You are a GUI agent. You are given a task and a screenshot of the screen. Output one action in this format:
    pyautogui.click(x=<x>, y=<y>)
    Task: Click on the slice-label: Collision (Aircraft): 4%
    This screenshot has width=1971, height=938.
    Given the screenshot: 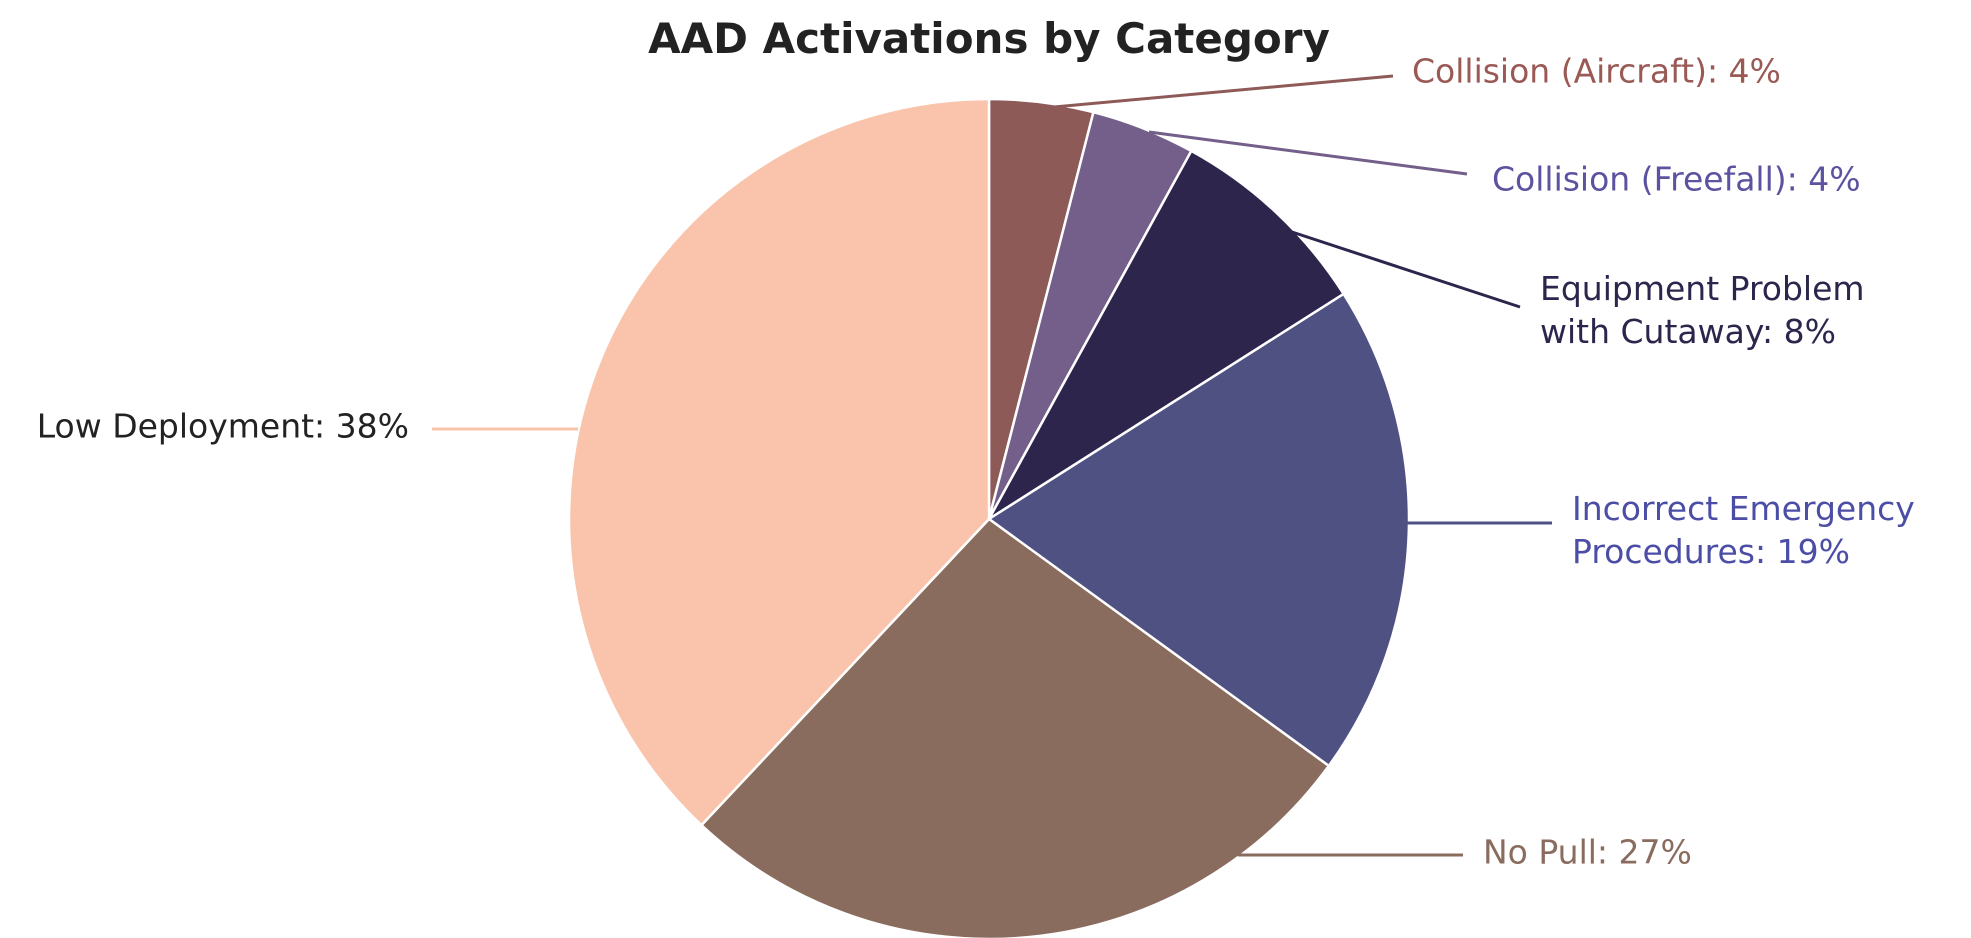 What is the action you would take?
    pyautogui.click(x=1596, y=71)
    